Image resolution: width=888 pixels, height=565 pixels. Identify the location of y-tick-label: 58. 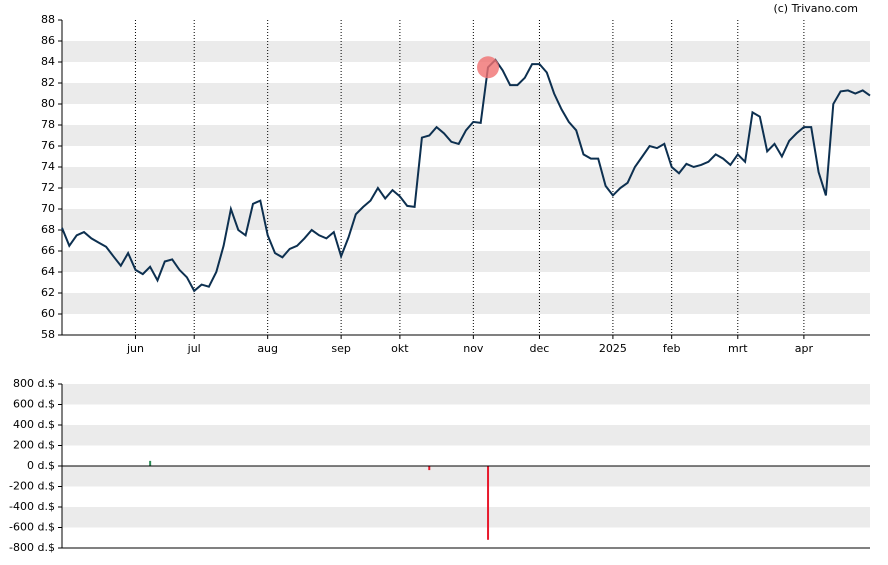
(48, 334).